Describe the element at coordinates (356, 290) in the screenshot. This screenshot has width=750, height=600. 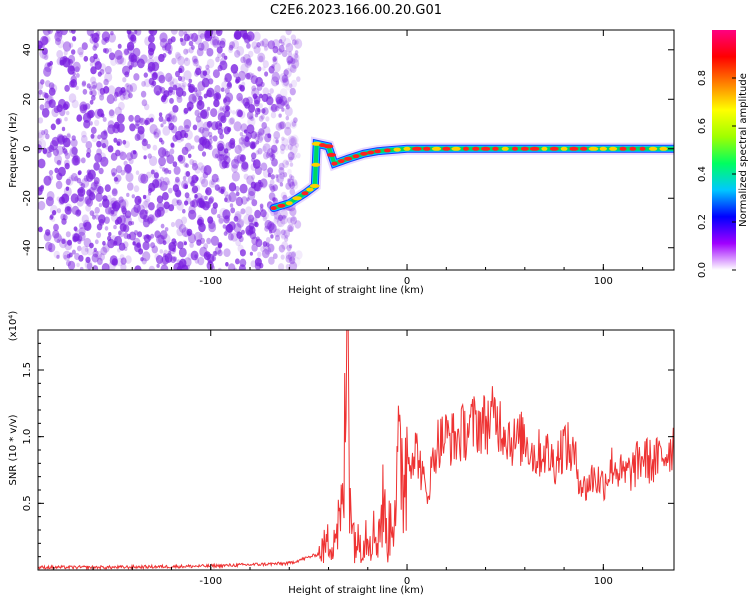
I see `spectrogram-x-label: Height of straight line (km)` at that location.